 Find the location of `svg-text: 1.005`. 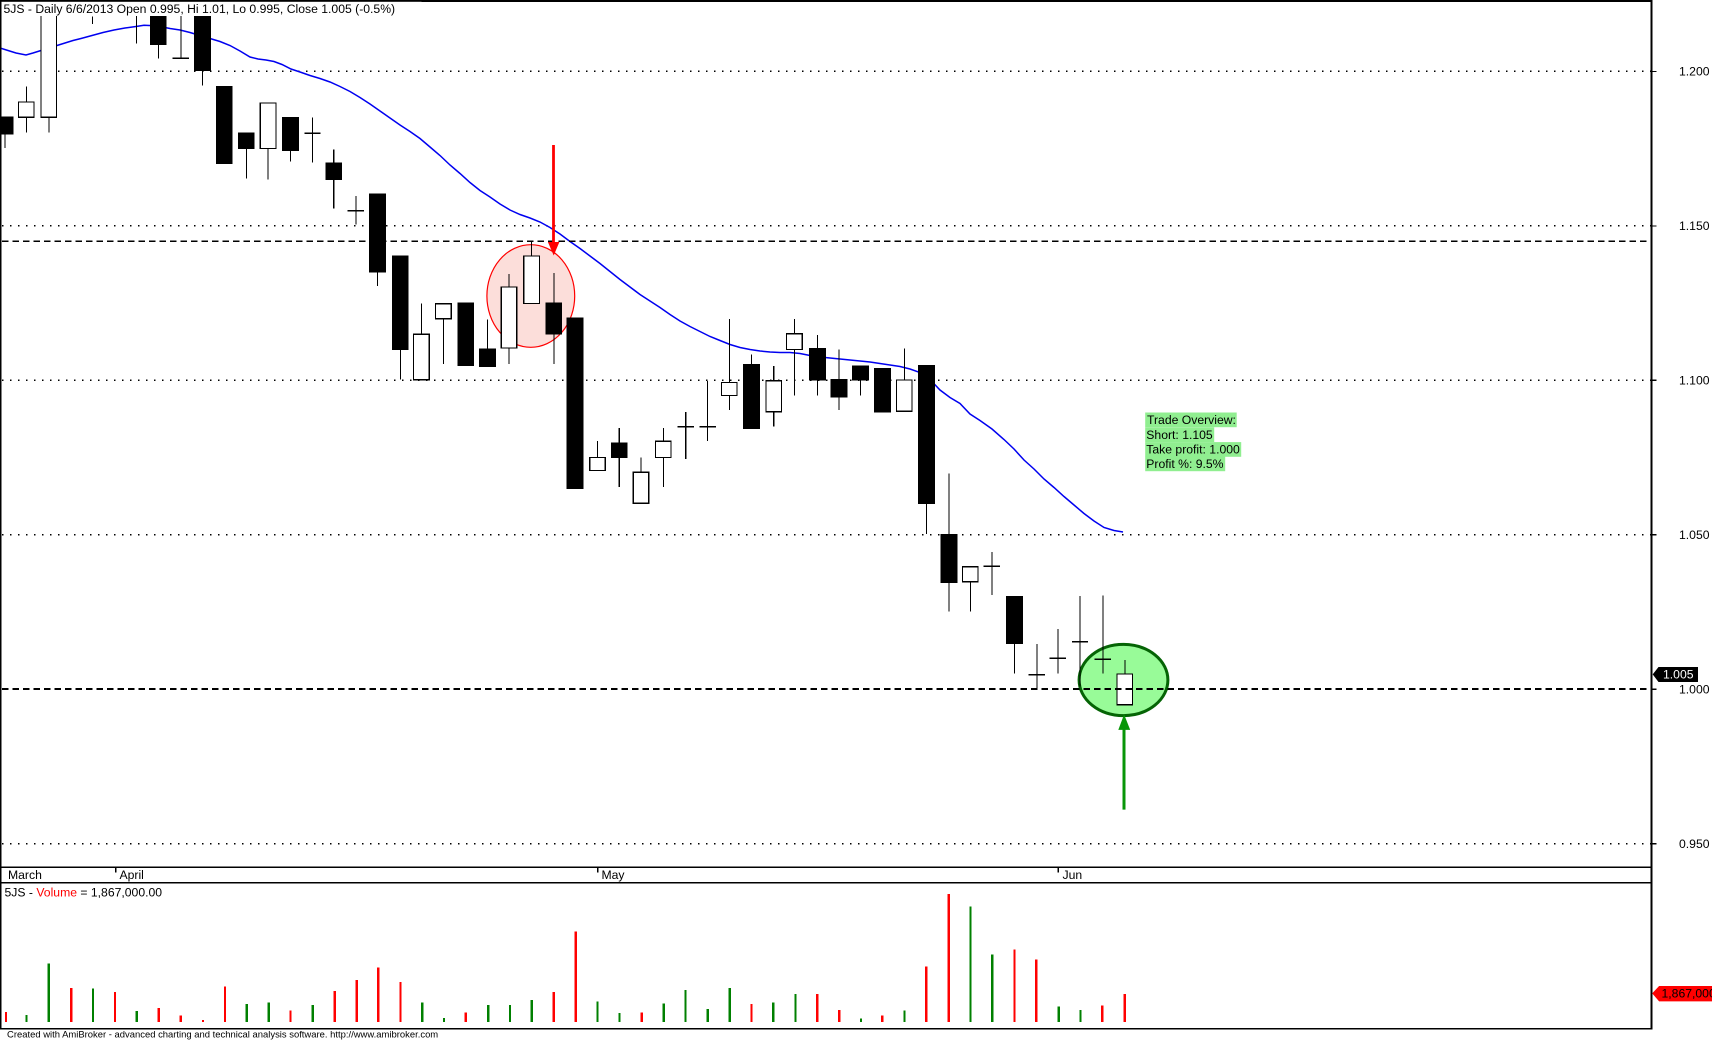

svg-text: 1.005 is located at coordinates (1678, 675).